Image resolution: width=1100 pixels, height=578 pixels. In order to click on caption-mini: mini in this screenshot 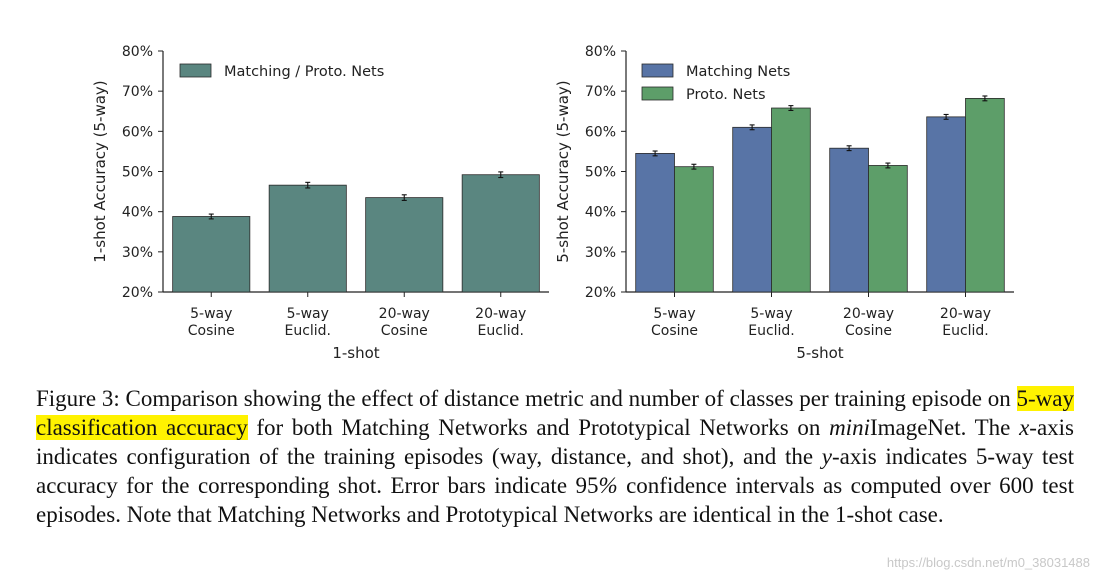, I will do `click(849, 427)`.